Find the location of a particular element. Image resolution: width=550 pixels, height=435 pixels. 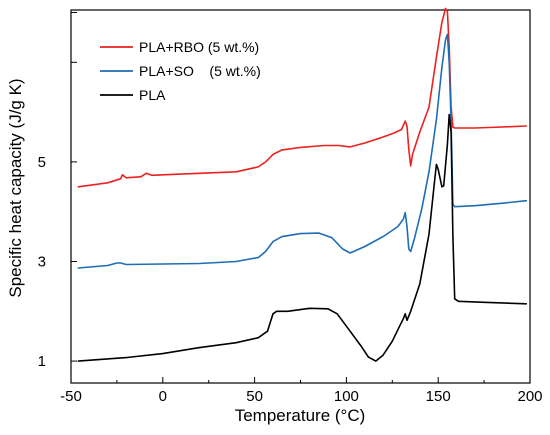

y-tick-label: 5 is located at coordinates (42, 162).